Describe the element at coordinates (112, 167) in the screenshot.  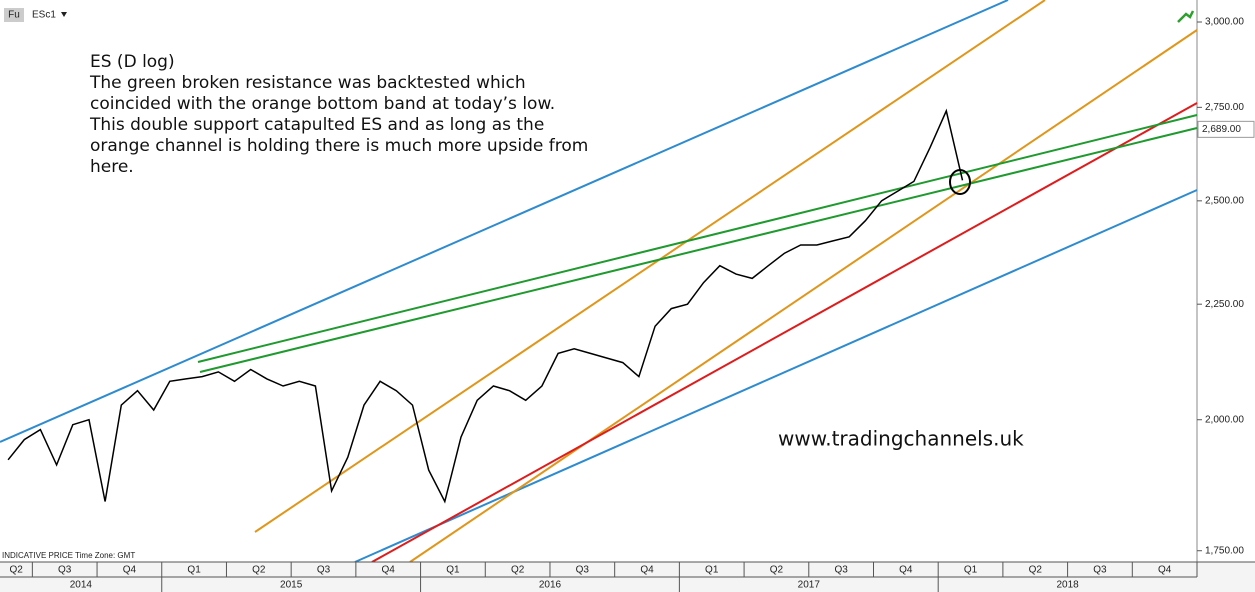
I see `annotation-line: here.` at that location.